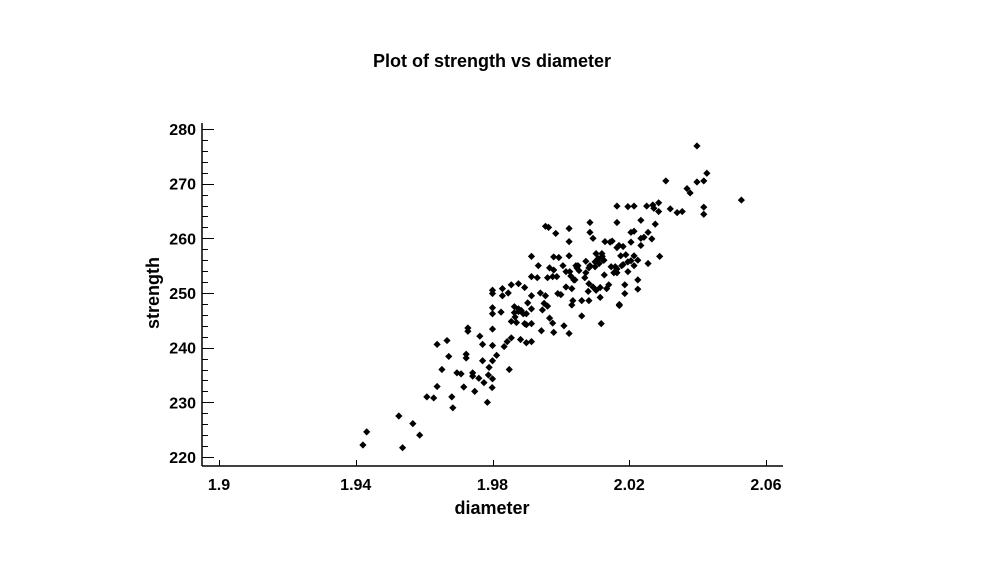 The image size is (984, 587). Describe the element at coordinates (765, 485) in the screenshot. I see `x-tick-label: 2.06` at that location.